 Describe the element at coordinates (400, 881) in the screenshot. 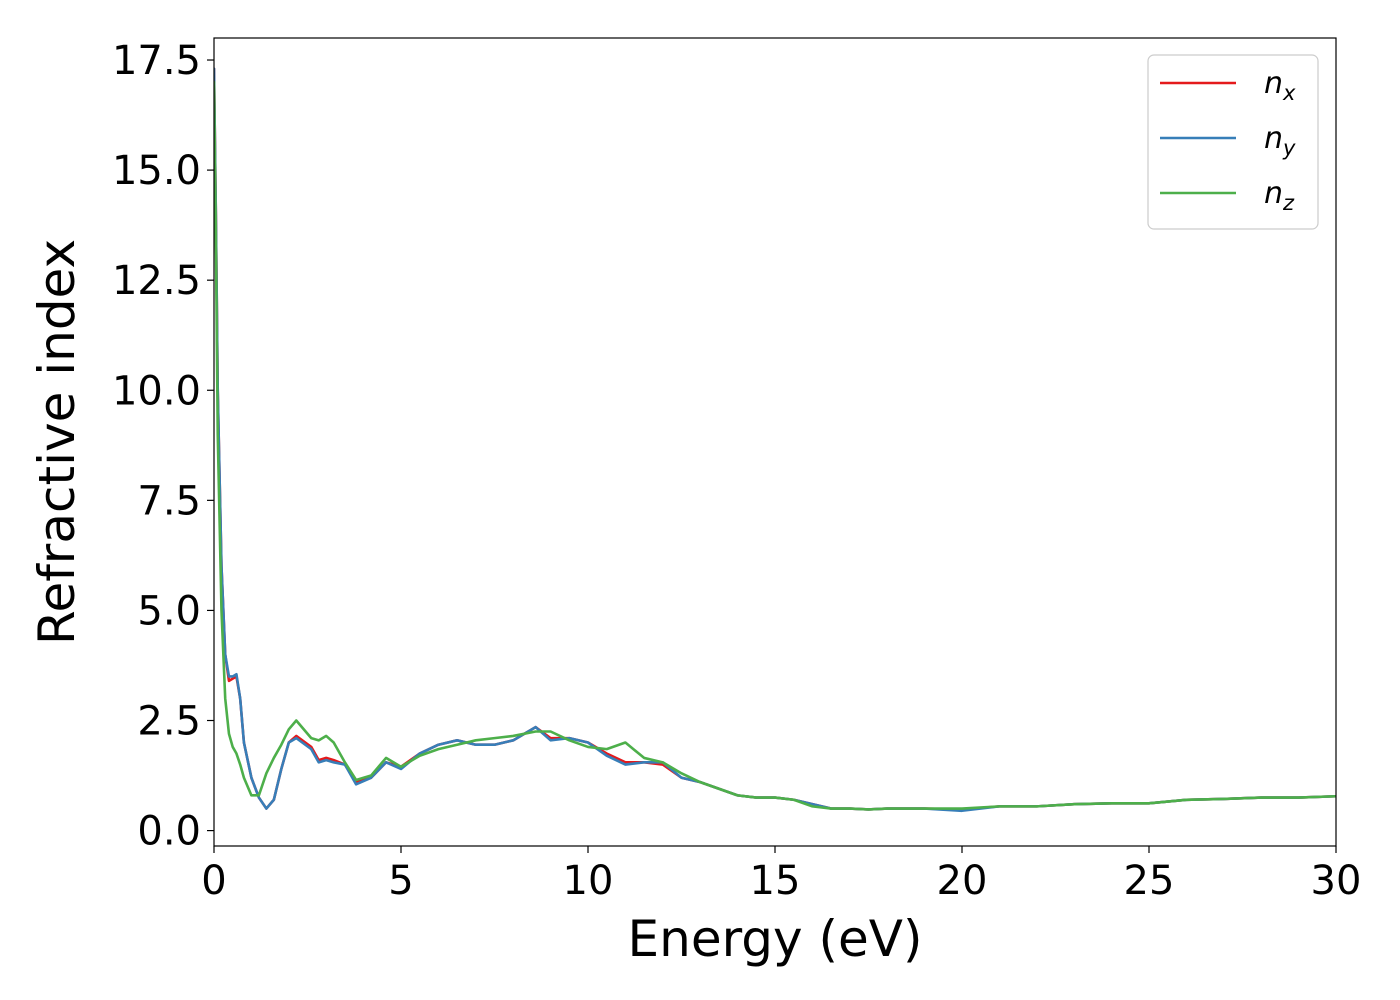

I see `x-tick-label: 5` at that location.